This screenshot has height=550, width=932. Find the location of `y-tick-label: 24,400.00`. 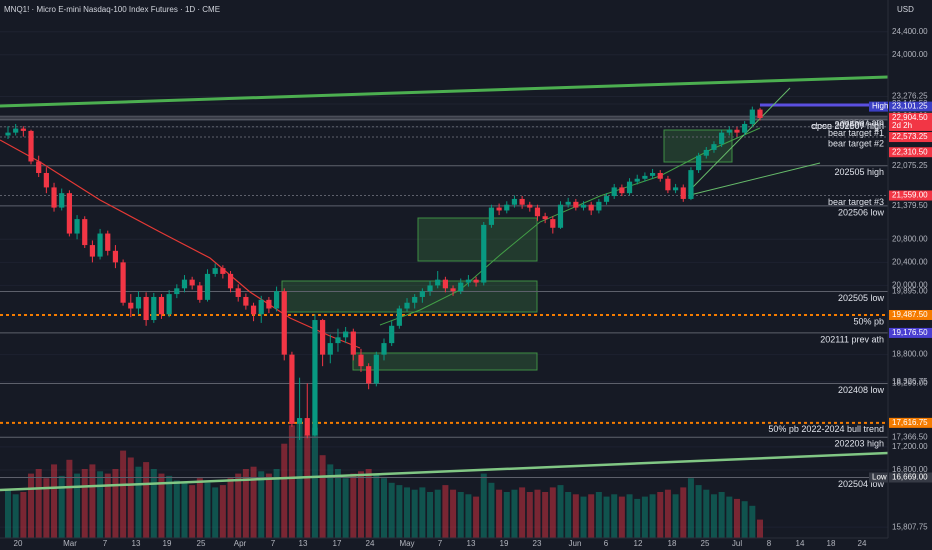

y-tick-label: 24,400.00 is located at coordinates (910, 31).